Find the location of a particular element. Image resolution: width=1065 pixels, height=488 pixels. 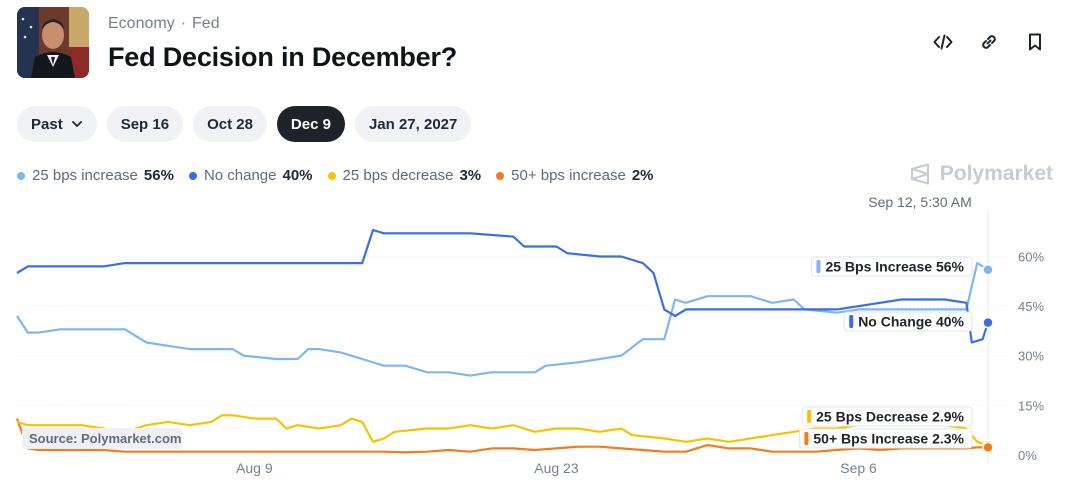

svg-text: Source: Polymarket.com is located at coordinates (105, 438).